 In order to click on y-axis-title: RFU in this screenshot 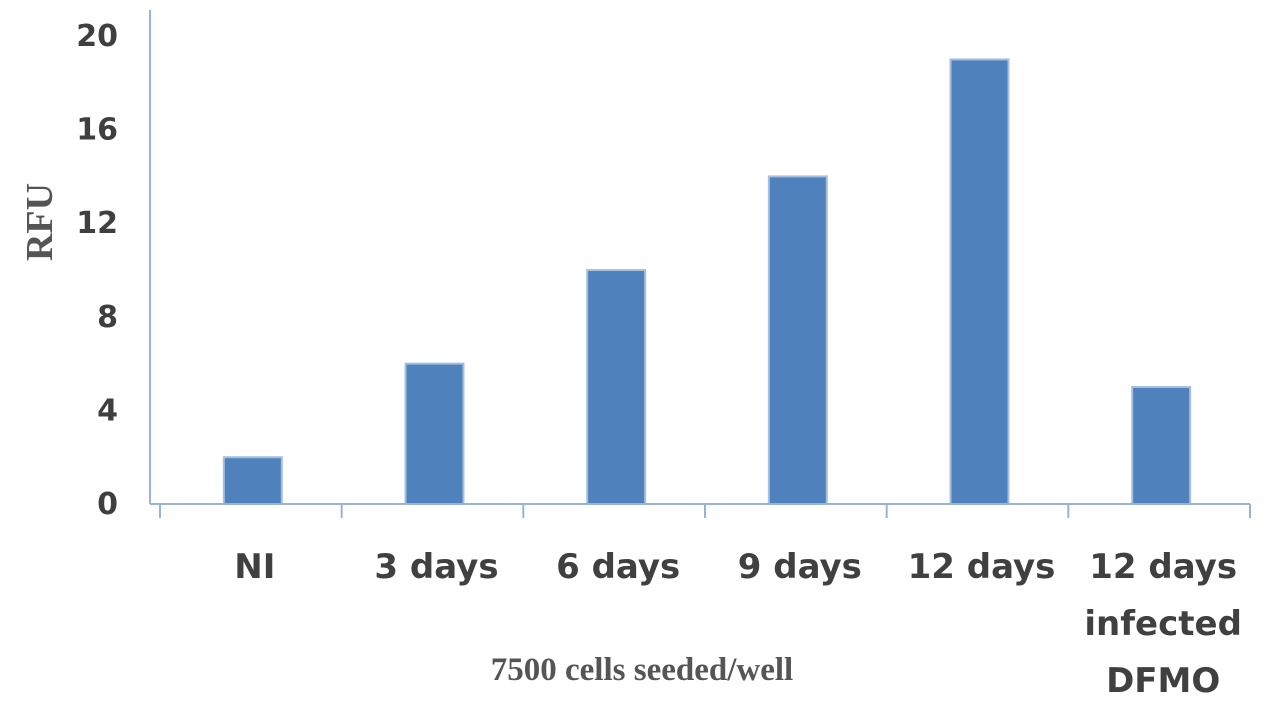, I will do `click(40, 222)`.